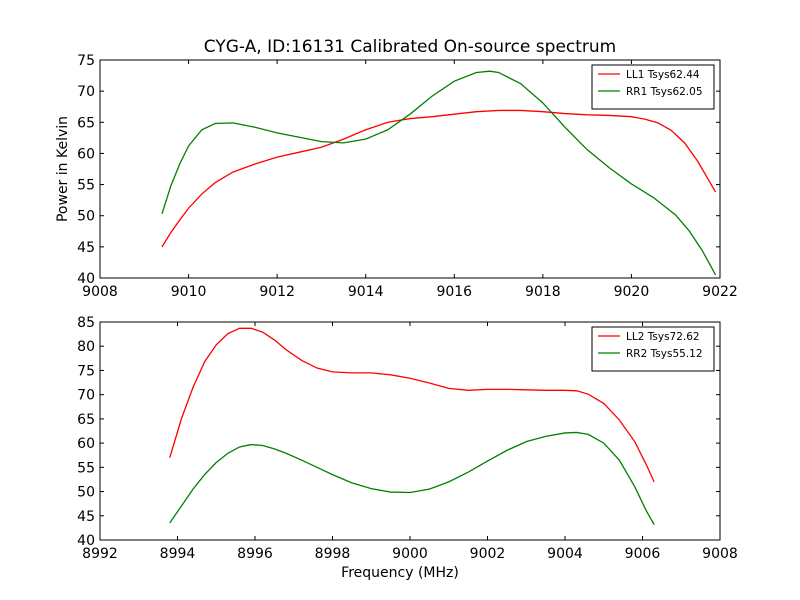 This screenshot has width=800, height=600. I want to click on x-tick-label: 9022, so click(720, 292).